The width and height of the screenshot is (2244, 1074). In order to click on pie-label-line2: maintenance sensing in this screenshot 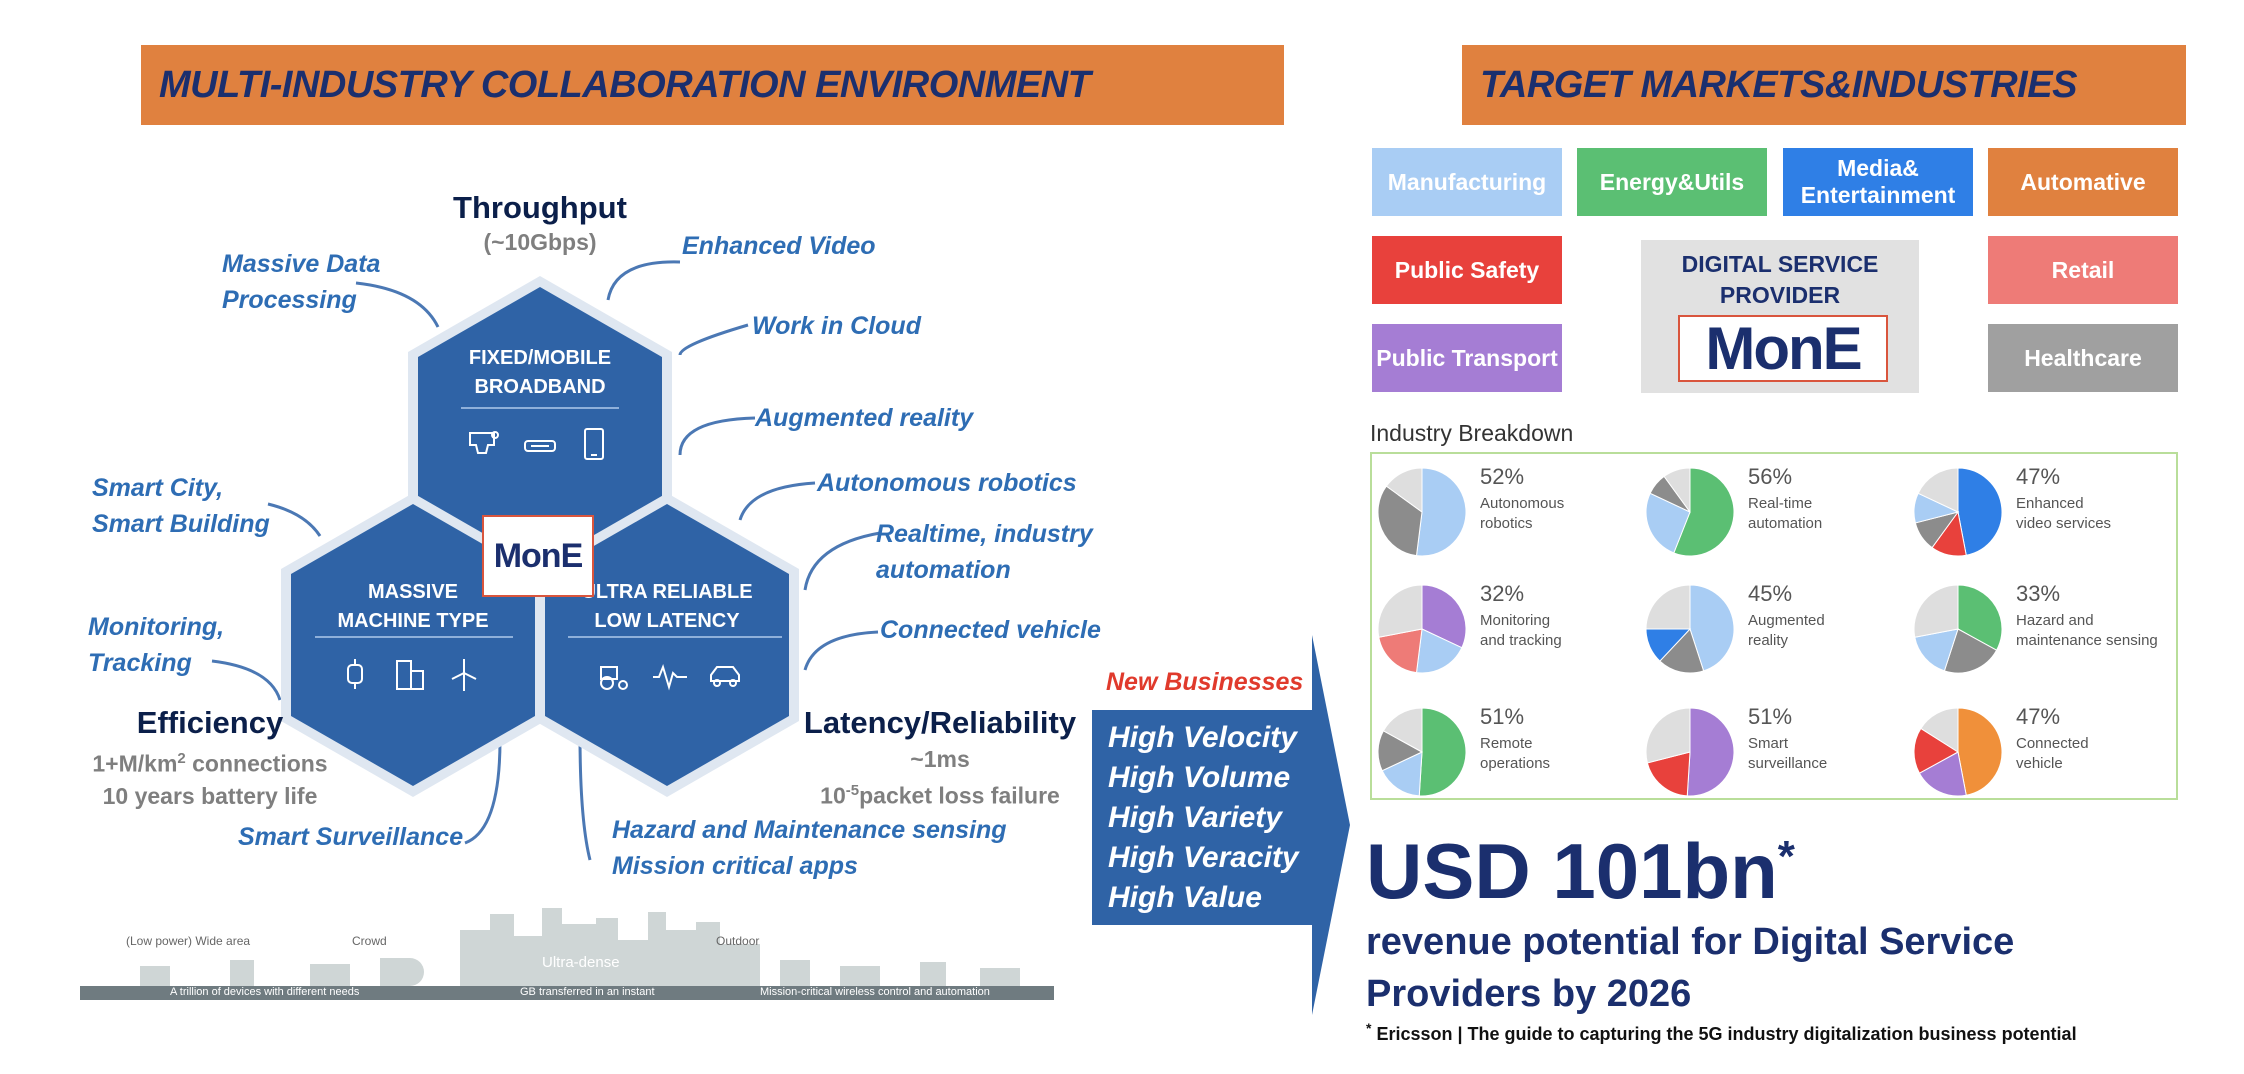, I will do `click(2087, 640)`.